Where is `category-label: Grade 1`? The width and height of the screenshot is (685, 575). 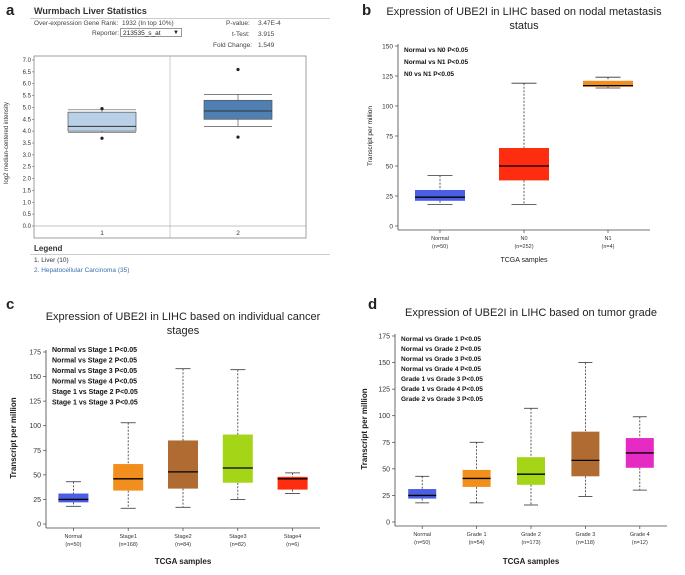 category-label: Grade 1 is located at coordinates (477, 535).